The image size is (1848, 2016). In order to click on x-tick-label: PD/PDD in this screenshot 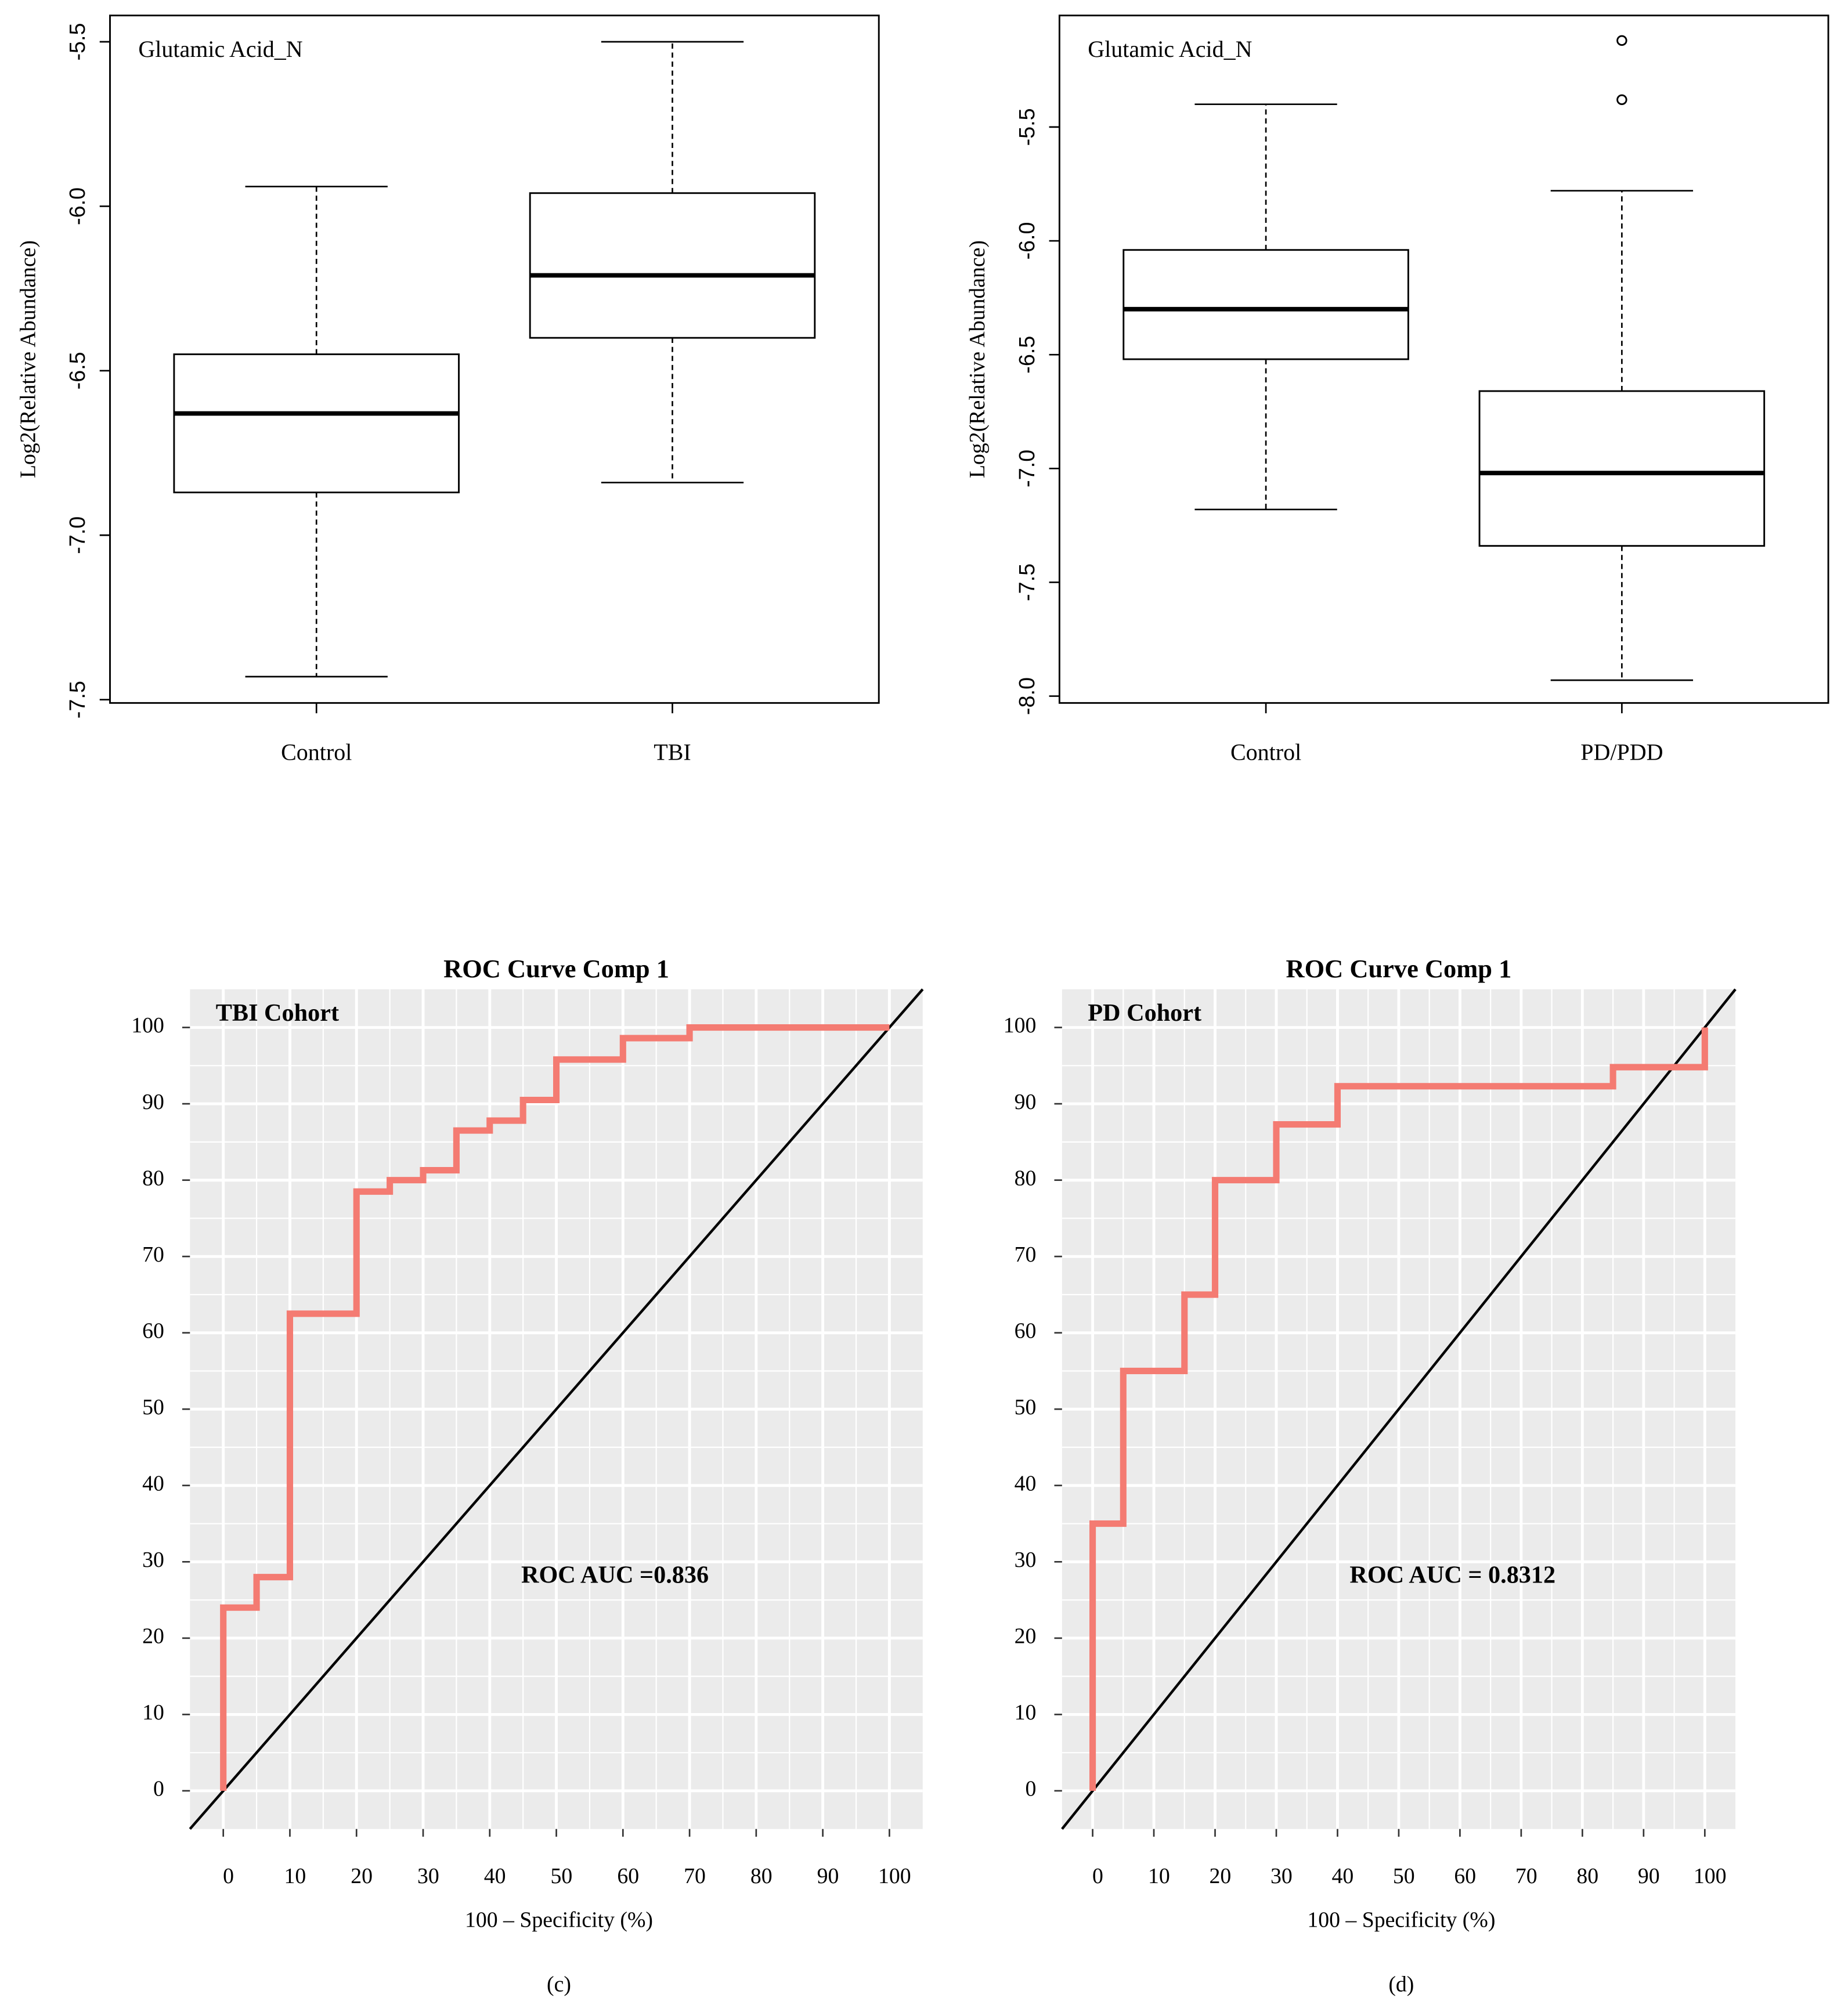, I will do `click(1622, 752)`.